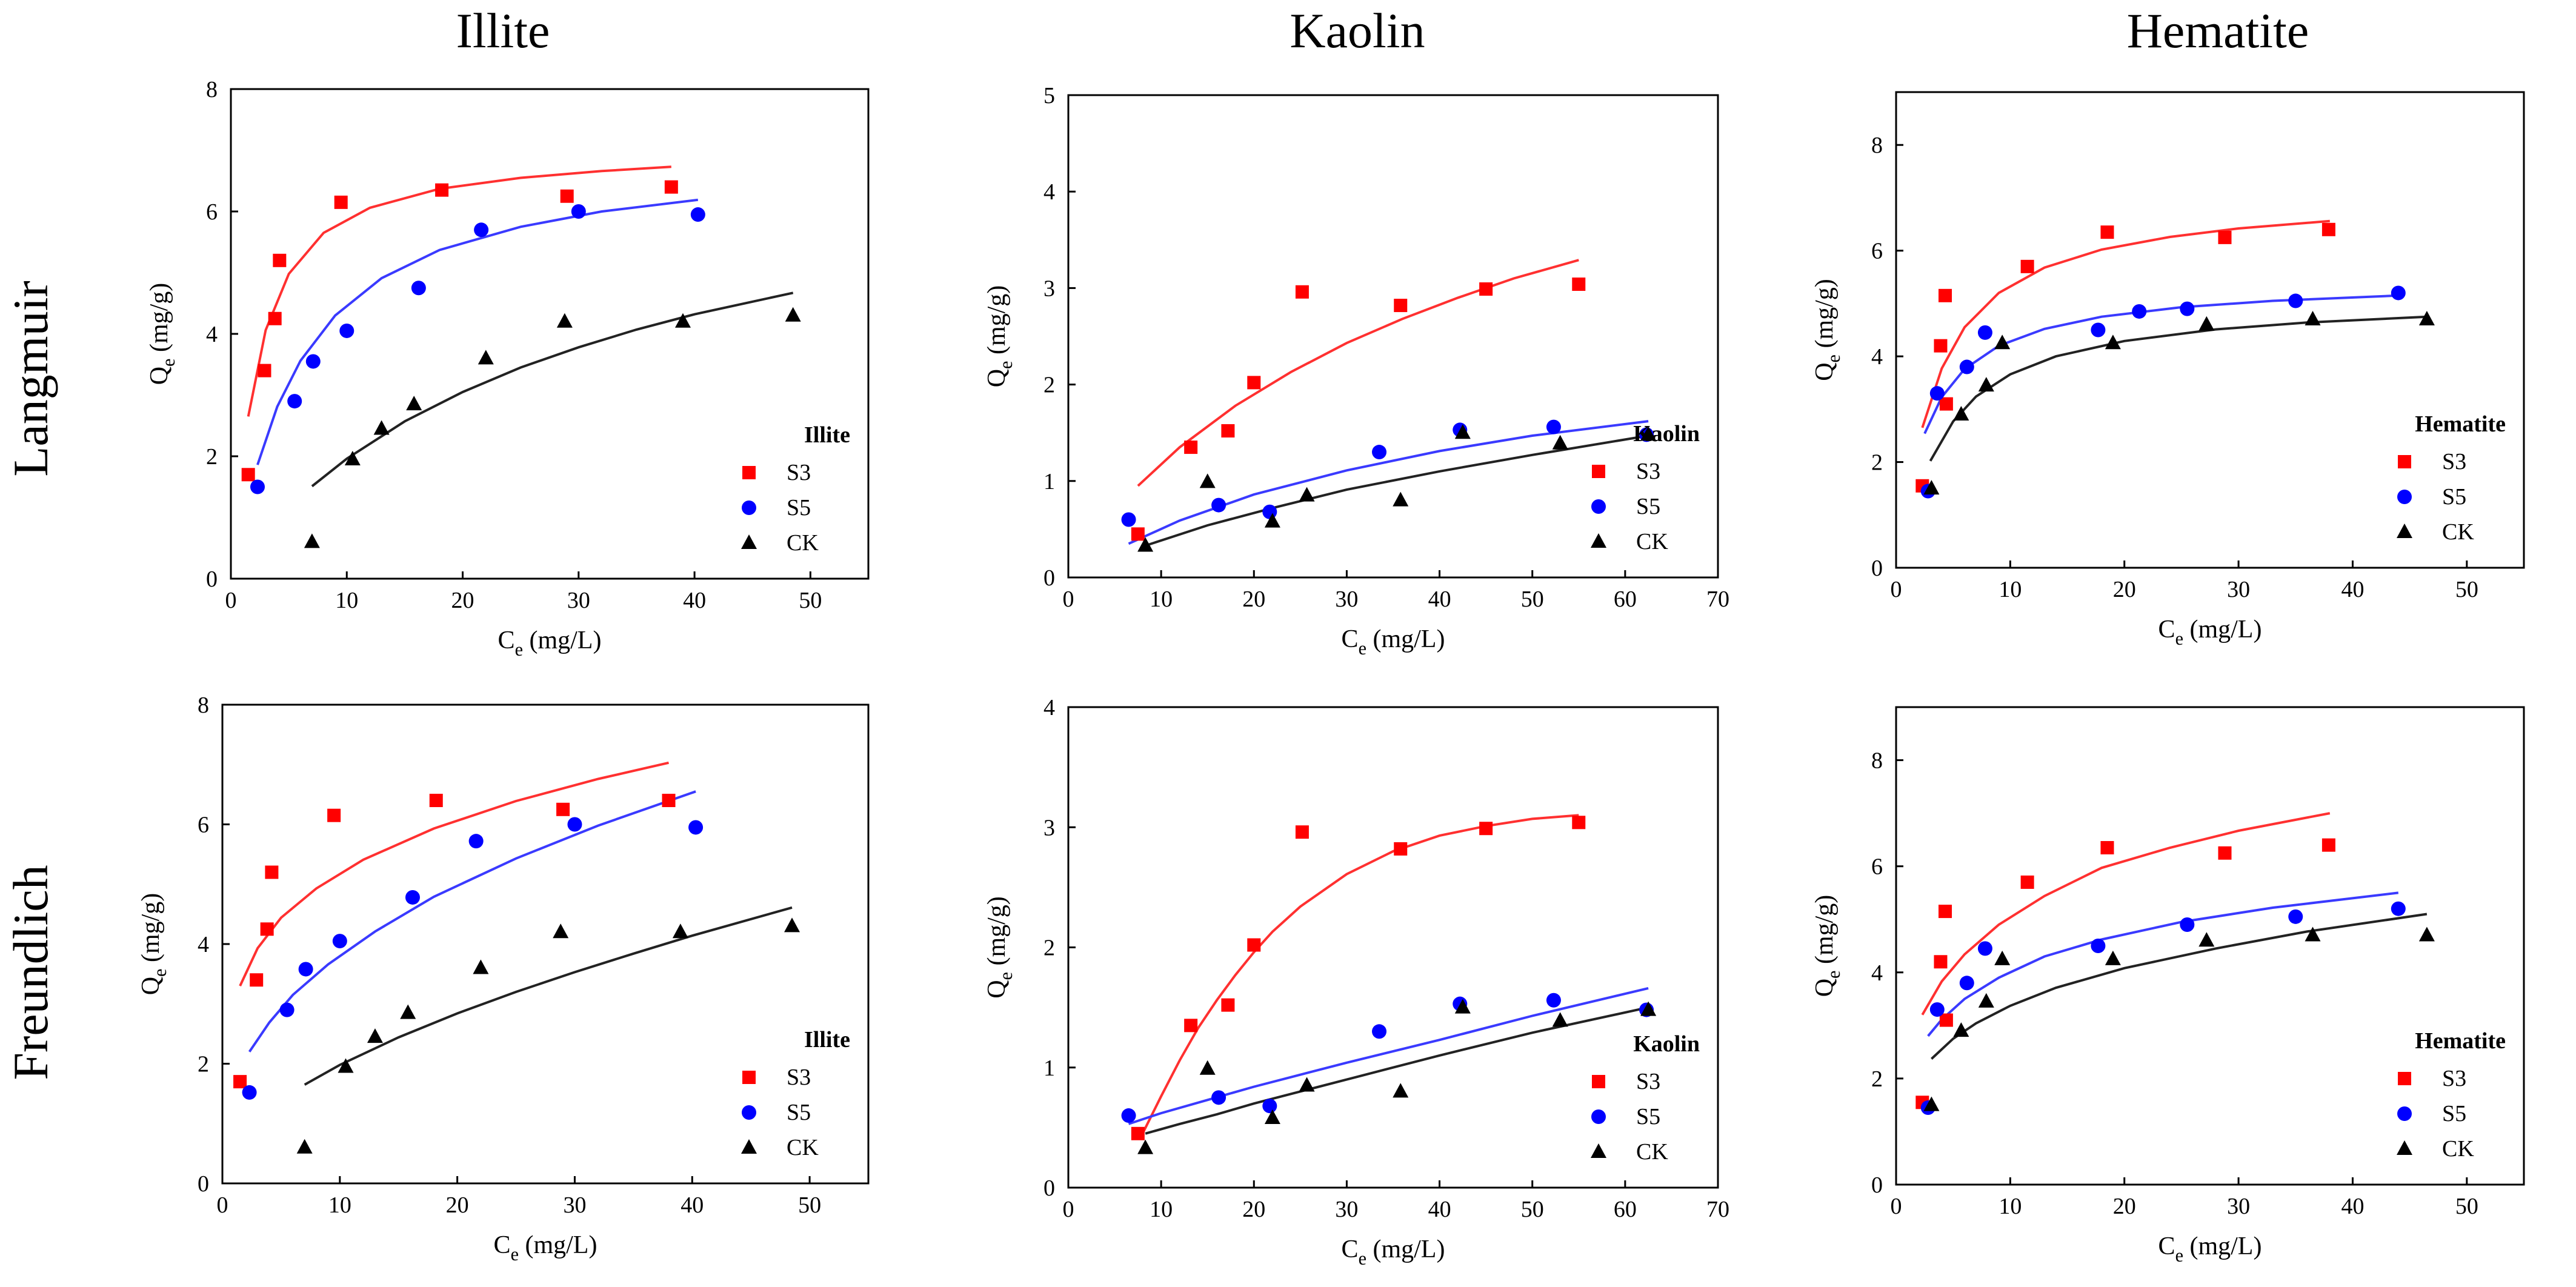 This screenshot has width=2576, height=1287. I want to click on legend-marker-s3, so click(749, 473).